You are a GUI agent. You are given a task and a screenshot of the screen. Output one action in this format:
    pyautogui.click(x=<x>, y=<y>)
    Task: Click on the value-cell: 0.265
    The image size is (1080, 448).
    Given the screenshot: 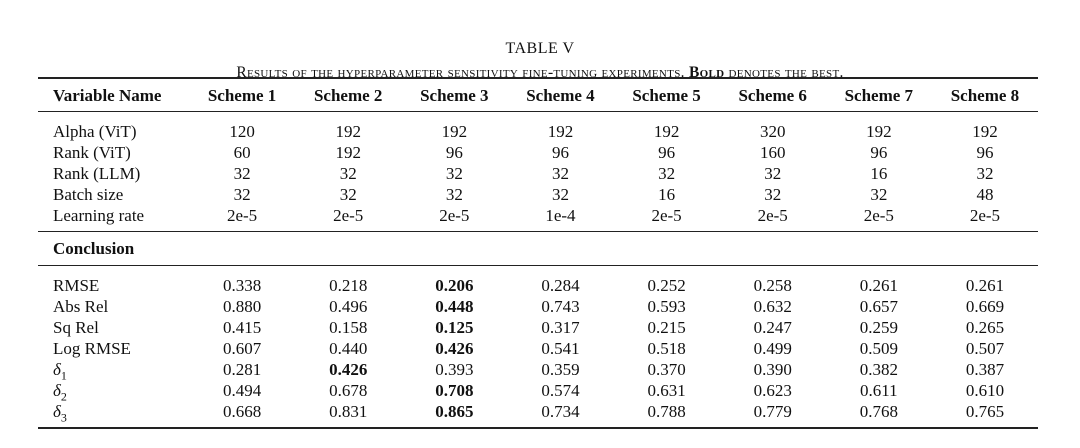 What is the action you would take?
    pyautogui.click(x=985, y=327)
    